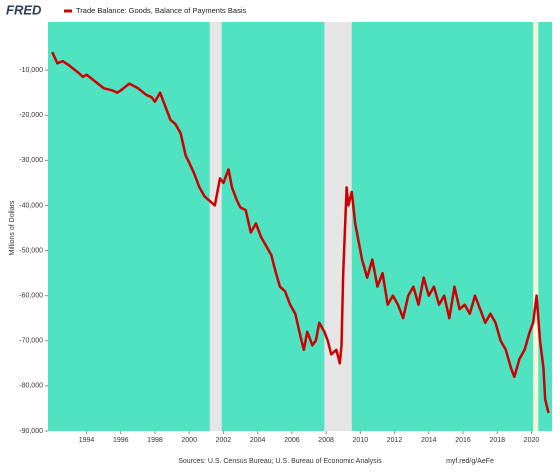 The height and width of the screenshot is (473, 560). I want to click on y-tick-label: -20,000, so click(31, 115).